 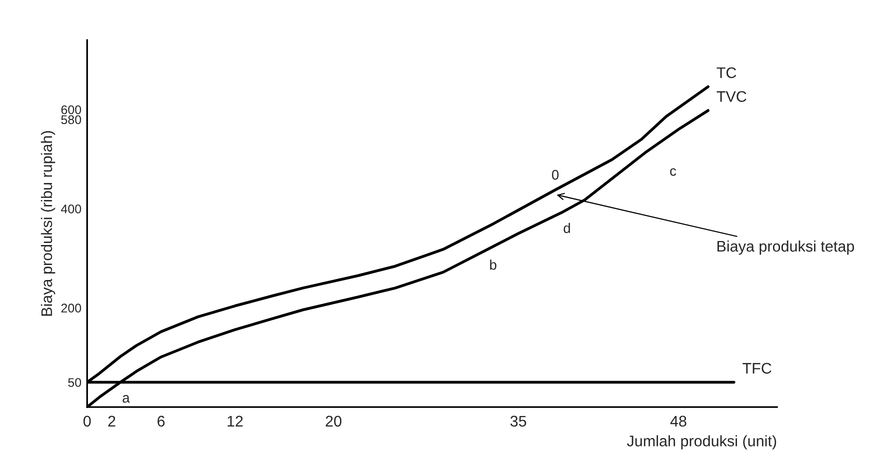 What do you see at coordinates (731, 96) in the screenshot?
I see `series-label: TVC` at bounding box center [731, 96].